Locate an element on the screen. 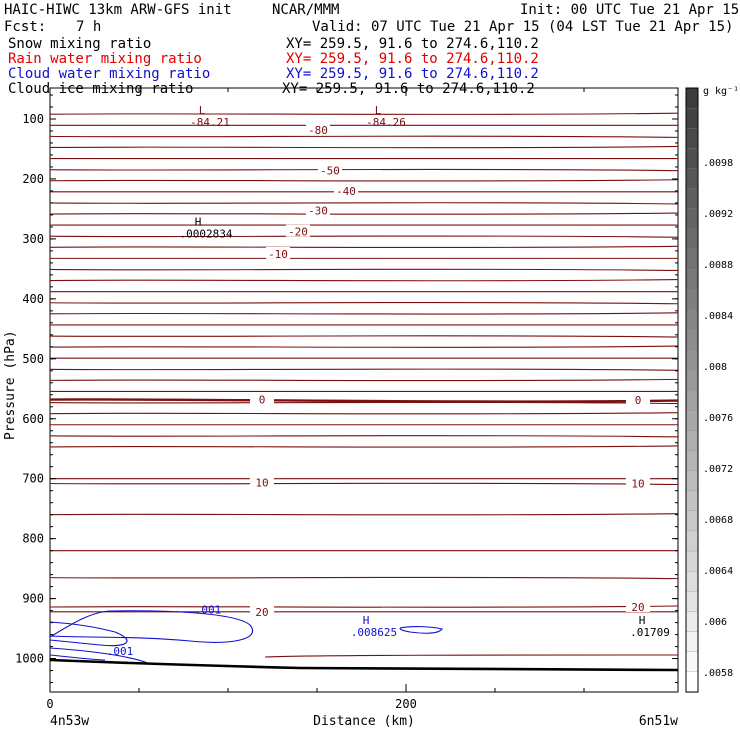  extremum-value: .008625 is located at coordinates (374, 632).